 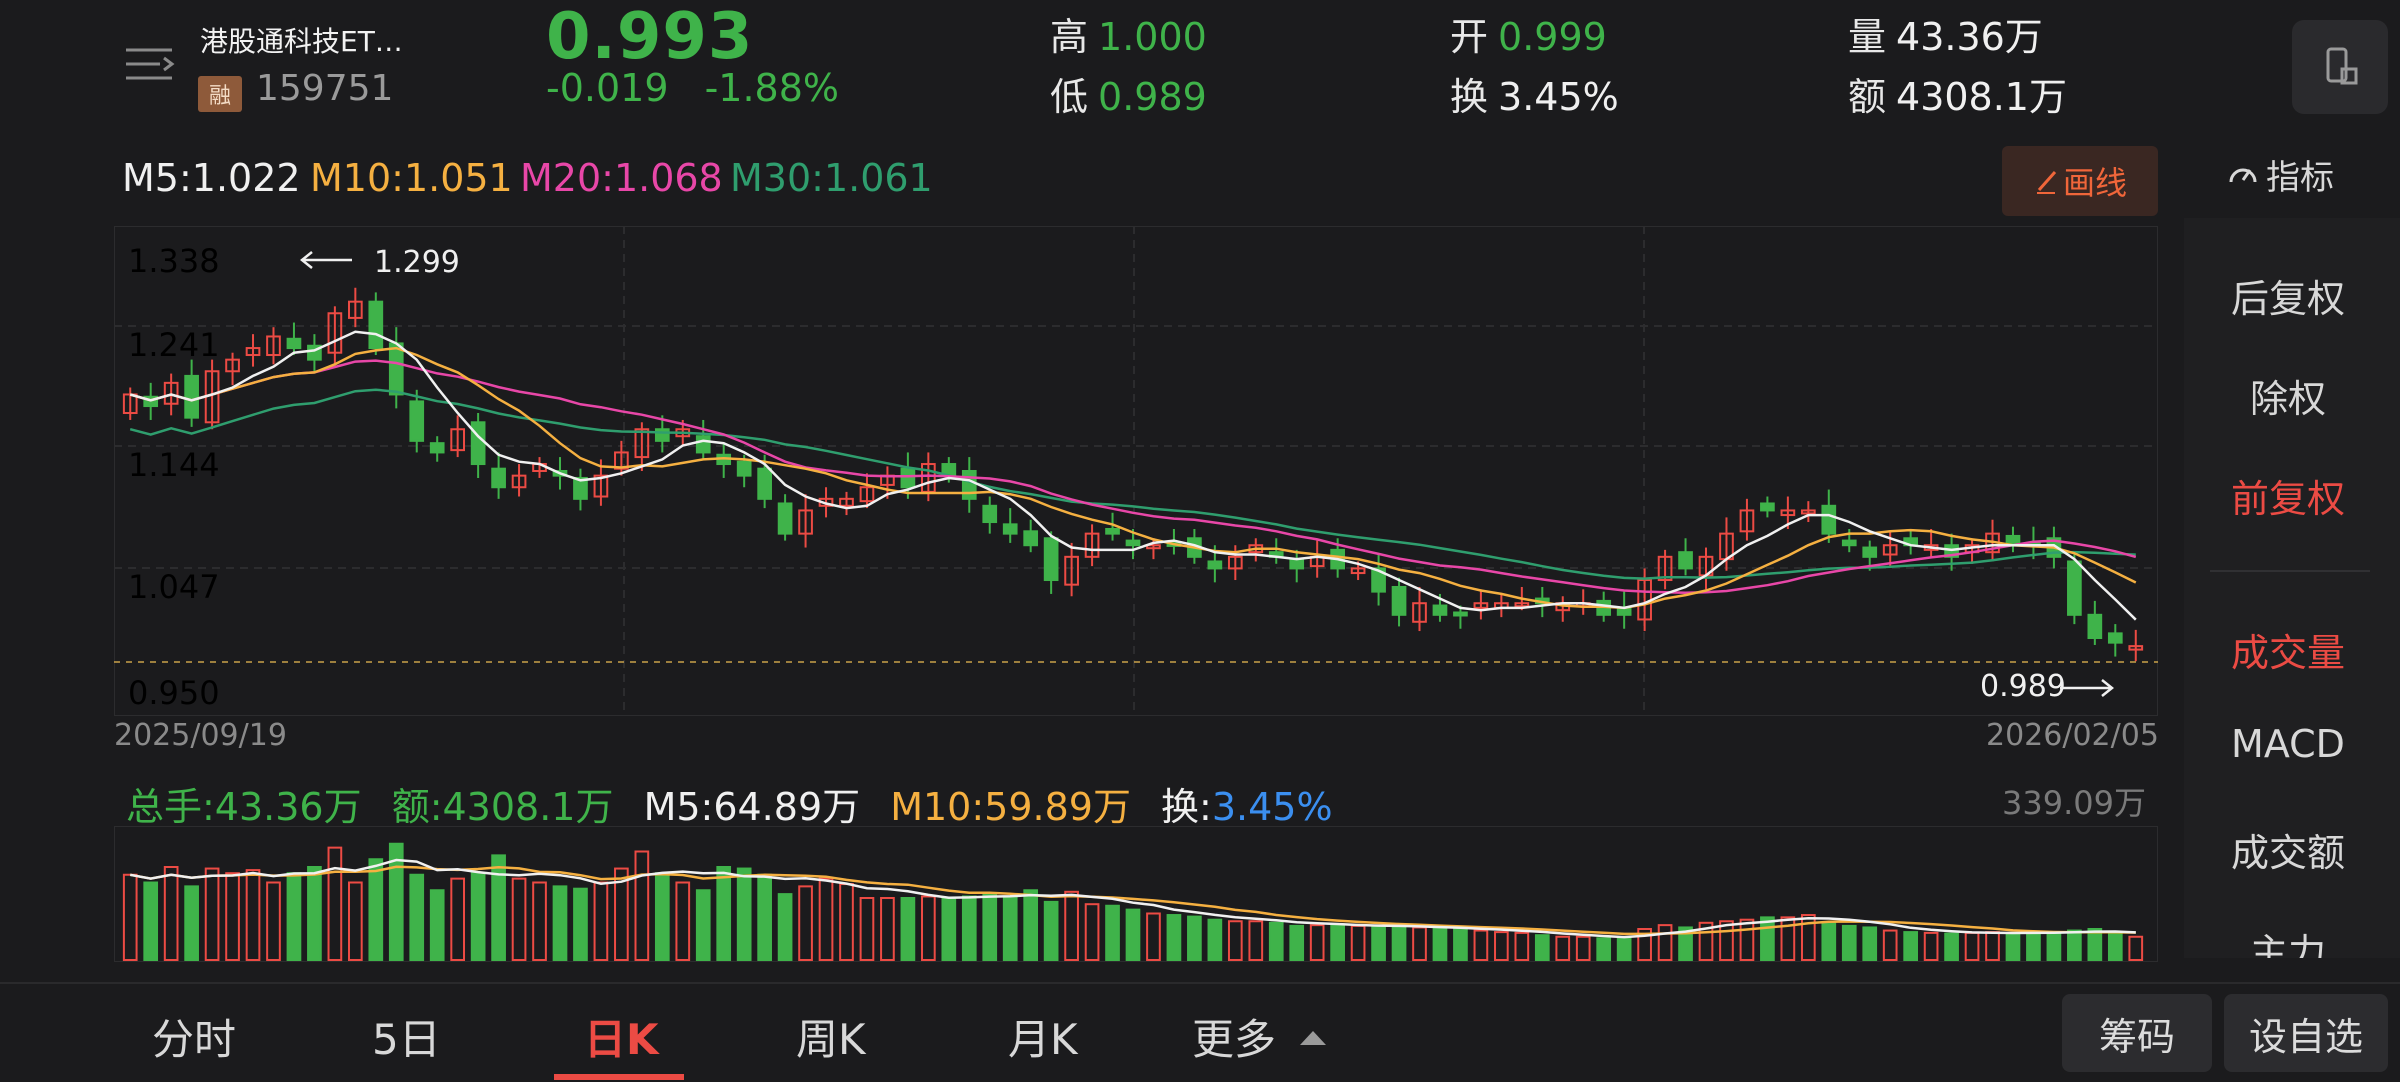 What do you see at coordinates (417, 262) in the screenshot?
I see `high-value: 1.299` at bounding box center [417, 262].